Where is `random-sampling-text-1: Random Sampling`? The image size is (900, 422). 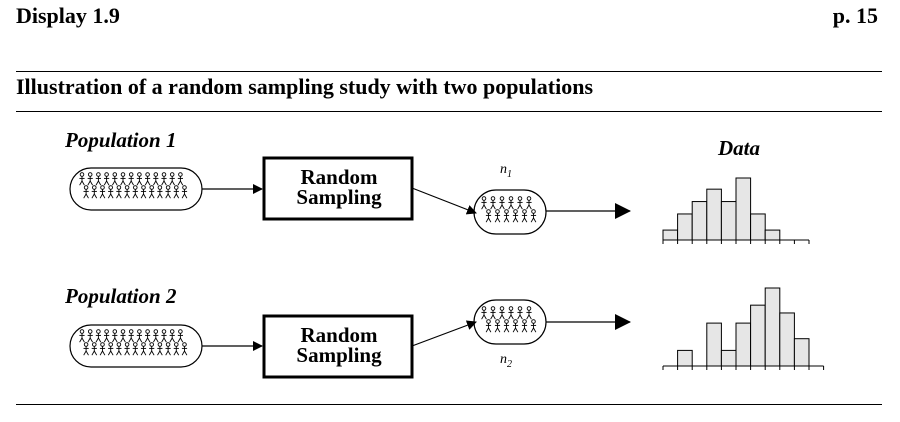 random-sampling-text-1: Random Sampling is located at coordinates (339, 187).